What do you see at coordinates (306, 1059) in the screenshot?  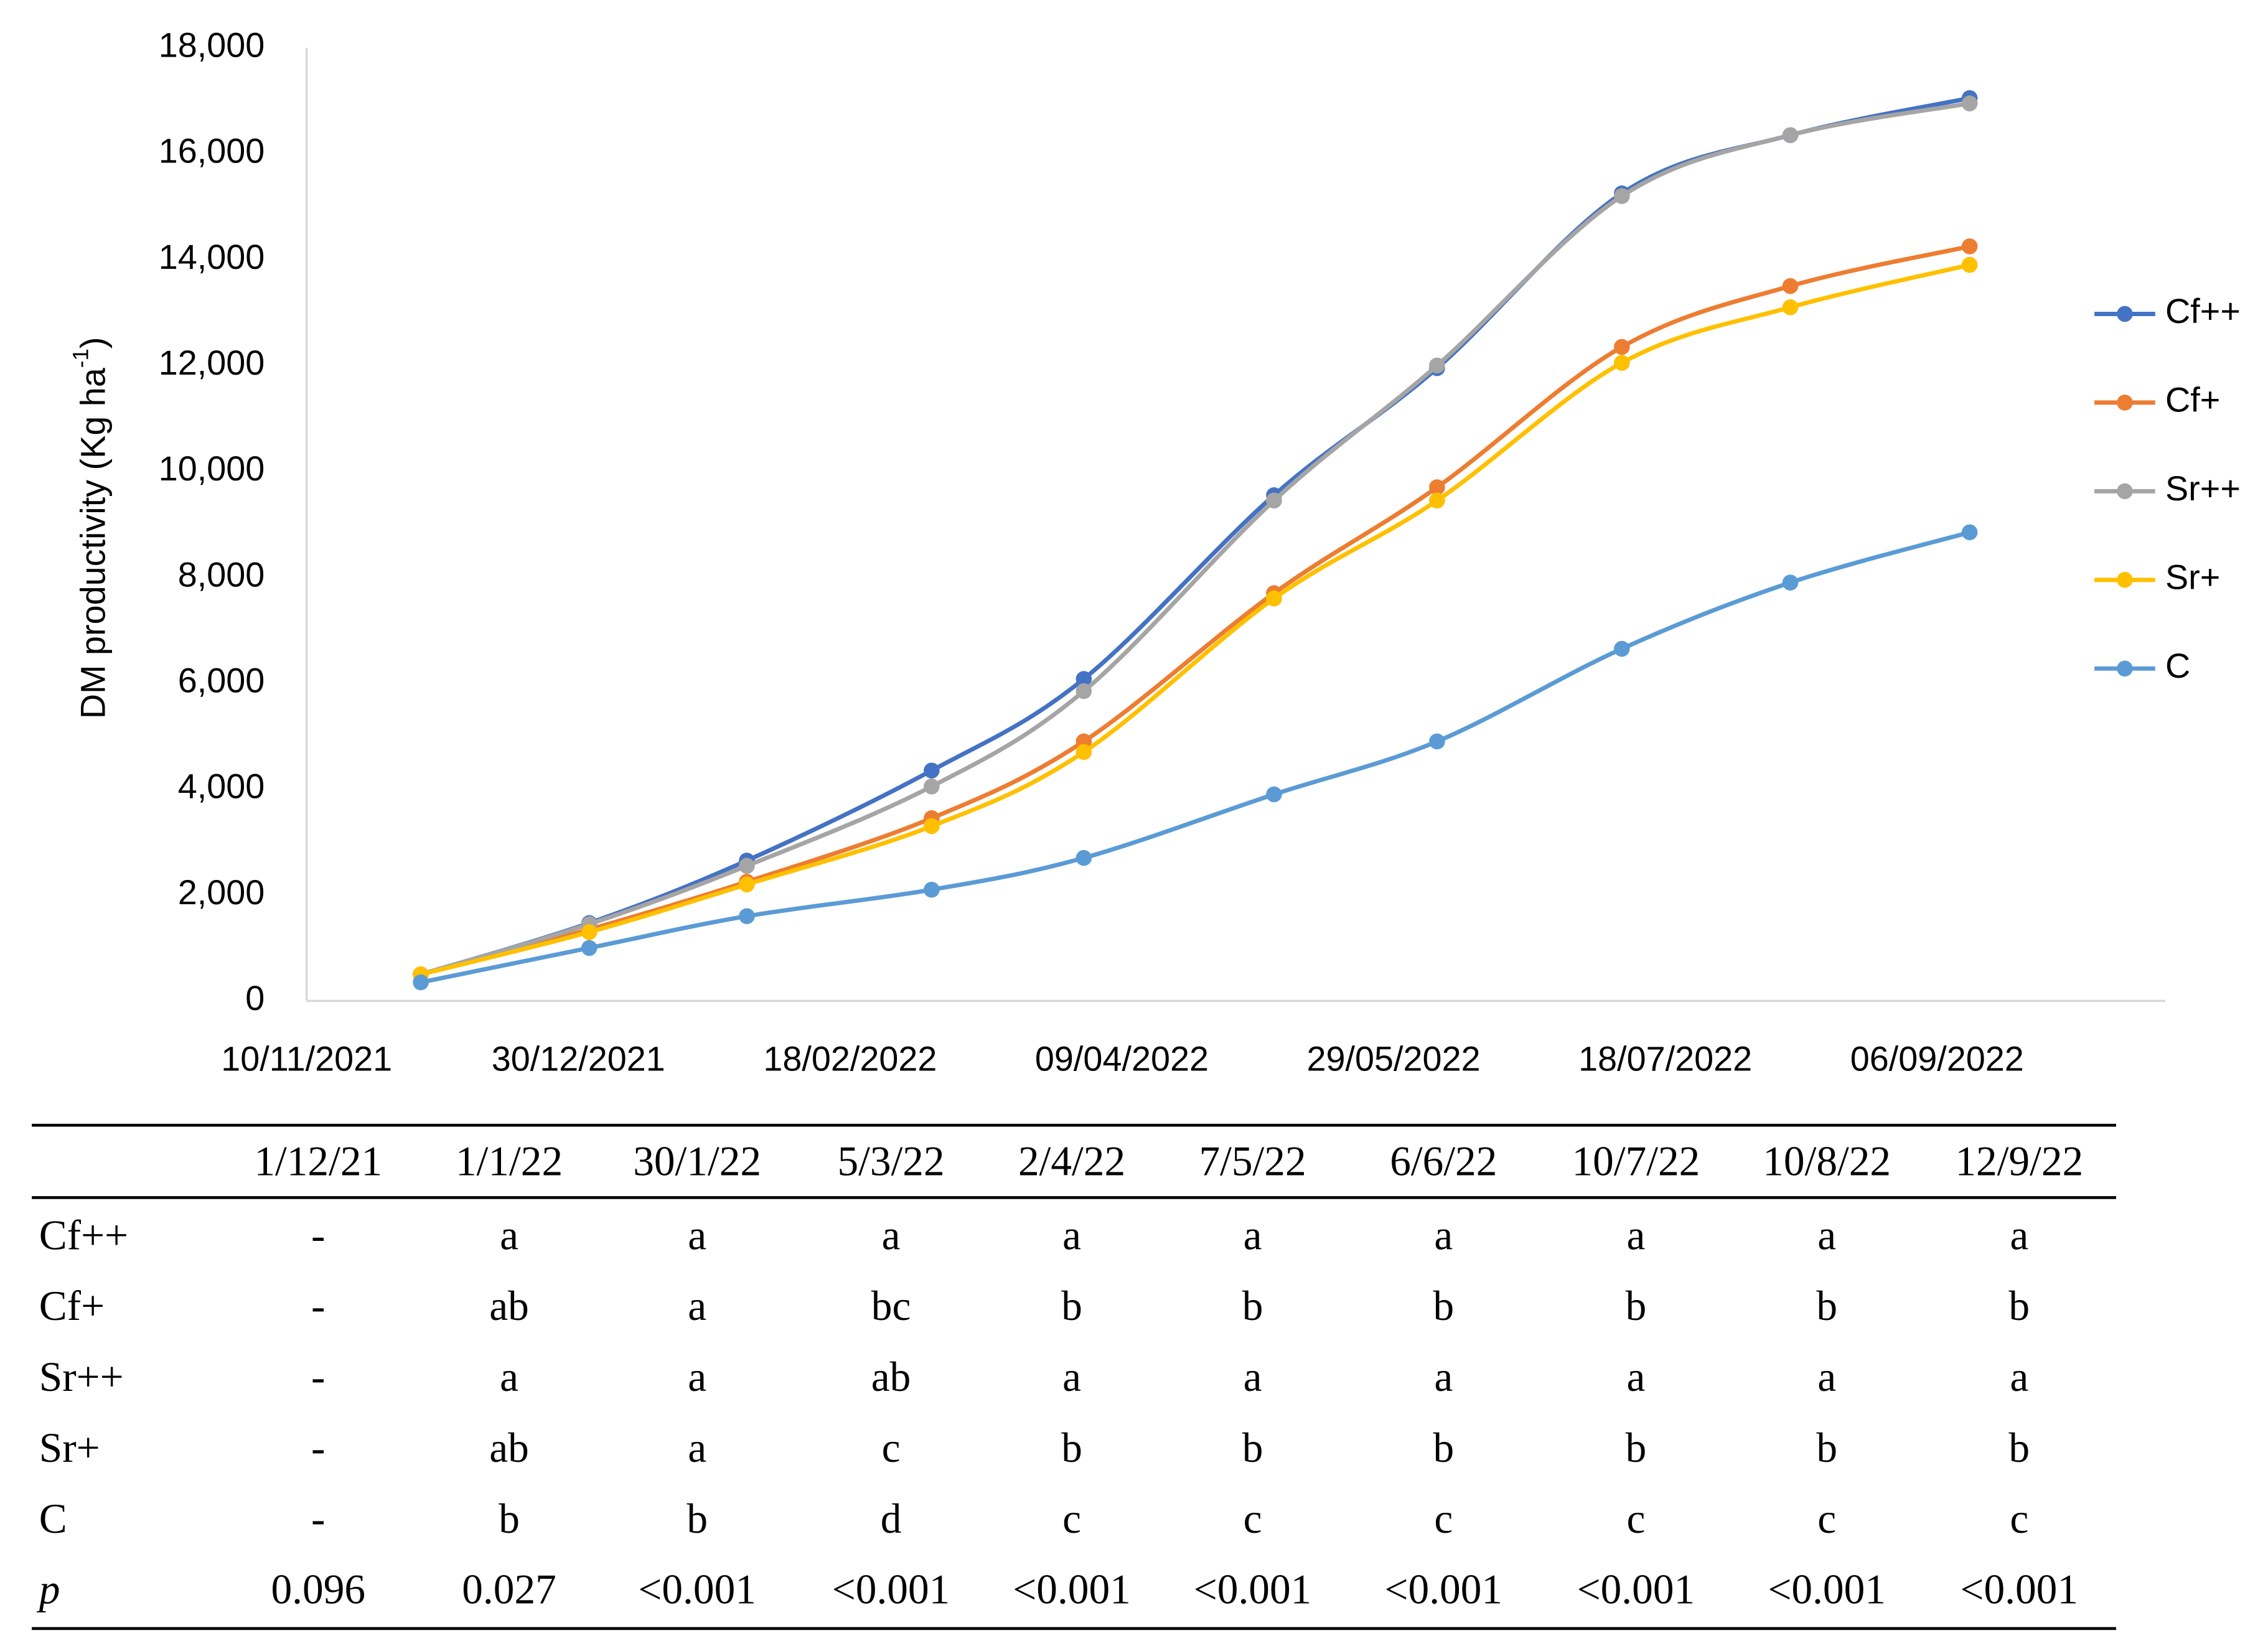 I see `x-tick-label: 10/11/2021` at bounding box center [306, 1059].